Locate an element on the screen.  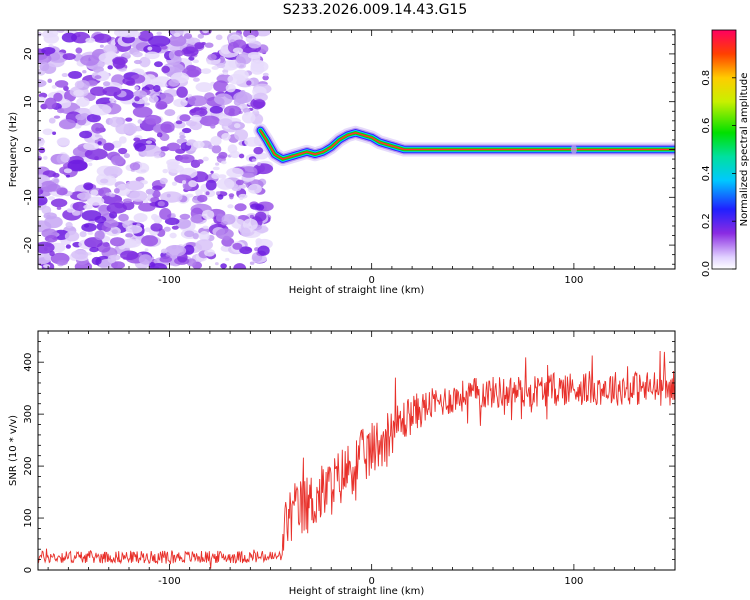
x-tick-label: 100 is located at coordinates (573, 280).